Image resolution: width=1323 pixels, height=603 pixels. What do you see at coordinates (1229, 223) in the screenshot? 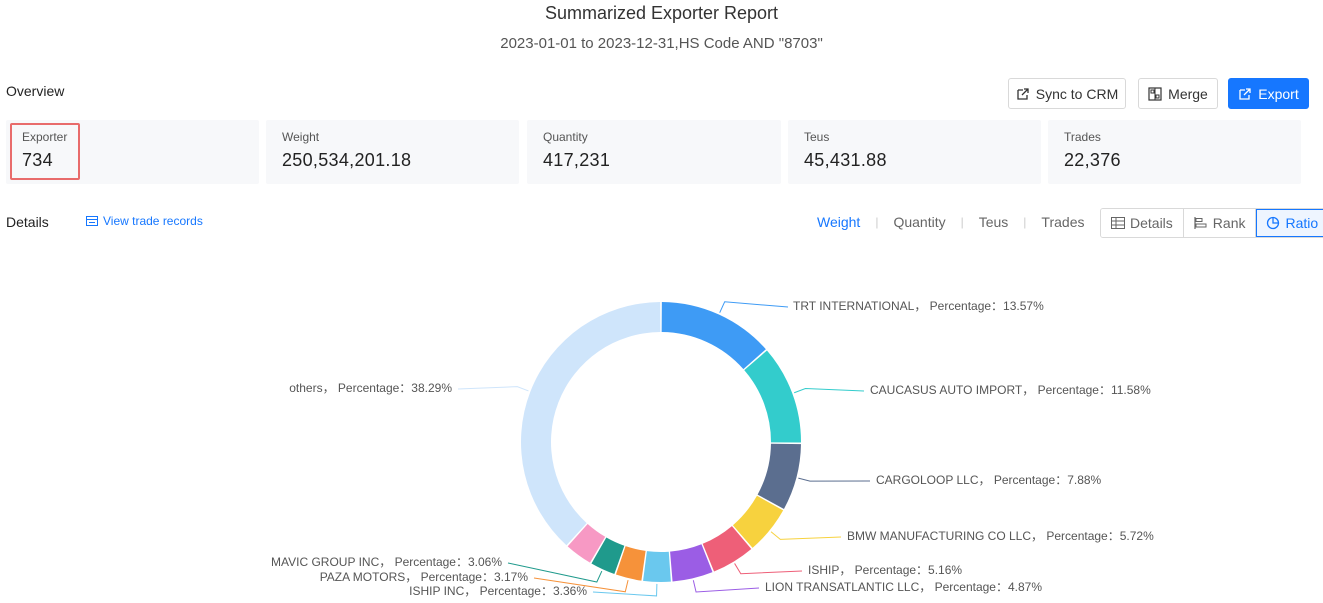
I see `view-rank-label: Rank` at bounding box center [1229, 223].